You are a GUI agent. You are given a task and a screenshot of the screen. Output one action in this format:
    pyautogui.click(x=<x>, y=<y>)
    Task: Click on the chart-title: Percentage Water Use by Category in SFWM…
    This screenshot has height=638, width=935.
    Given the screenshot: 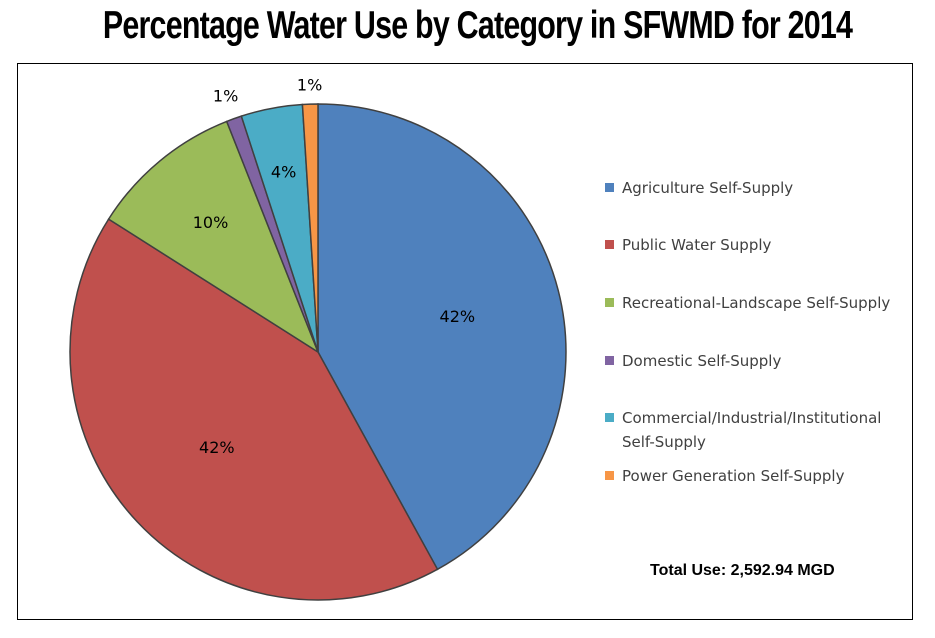 What is the action you would take?
    pyautogui.click(x=477, y=25)
    